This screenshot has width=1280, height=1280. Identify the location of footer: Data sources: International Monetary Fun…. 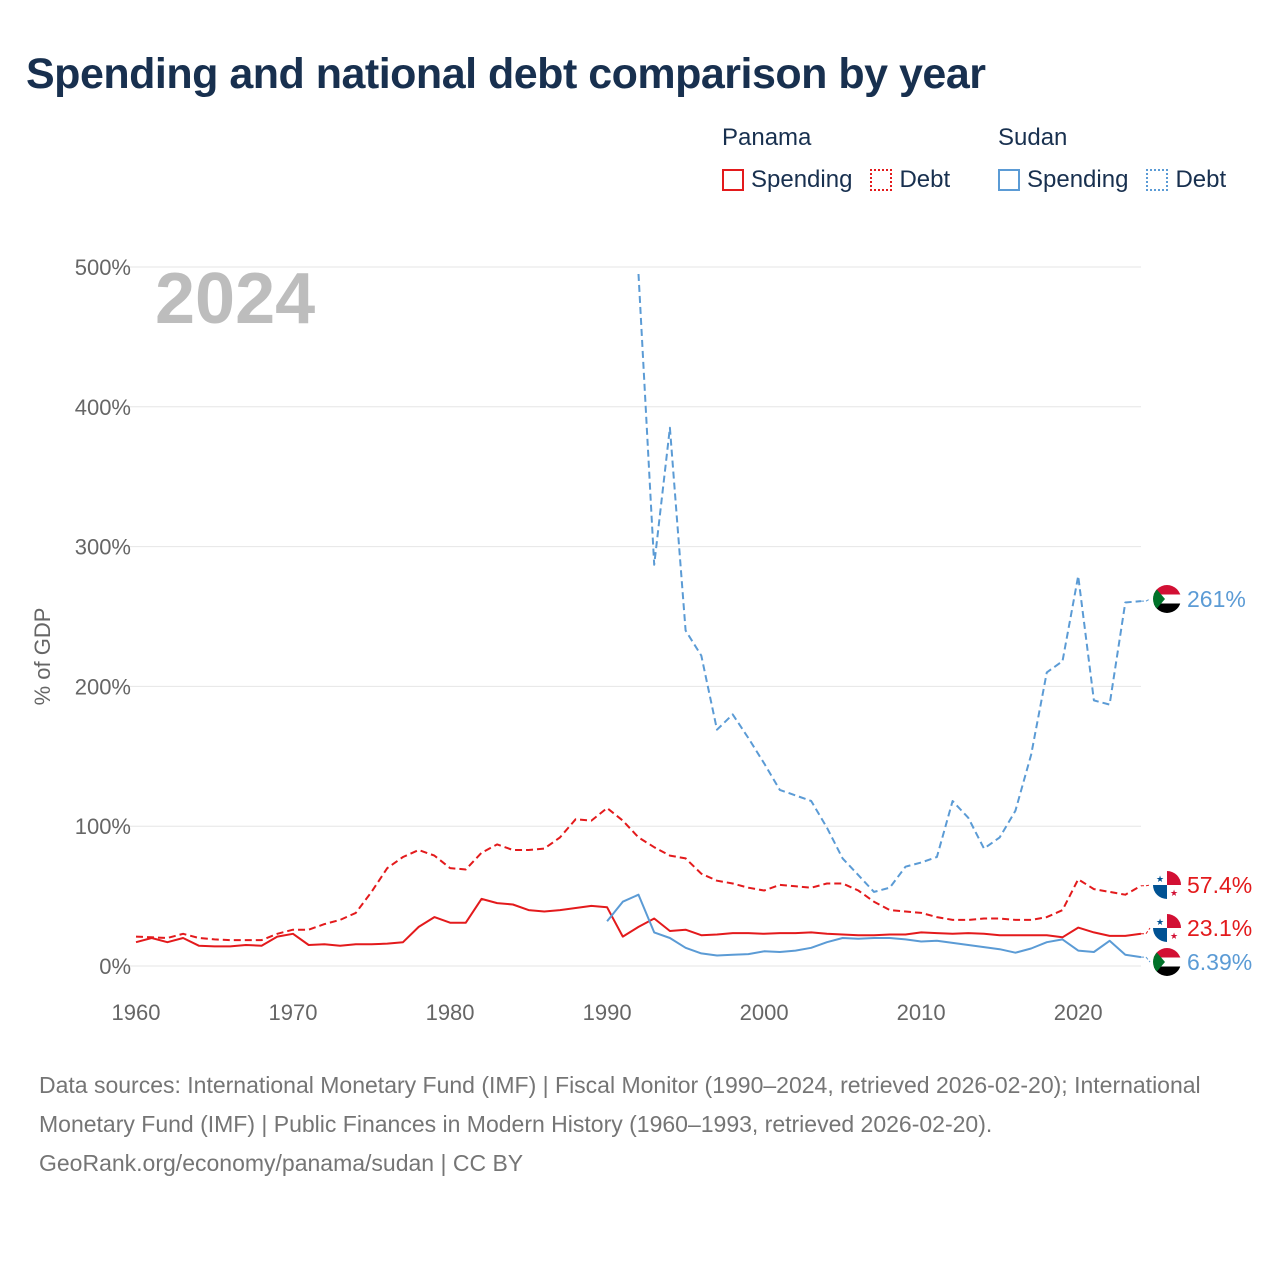
(639, 1124).